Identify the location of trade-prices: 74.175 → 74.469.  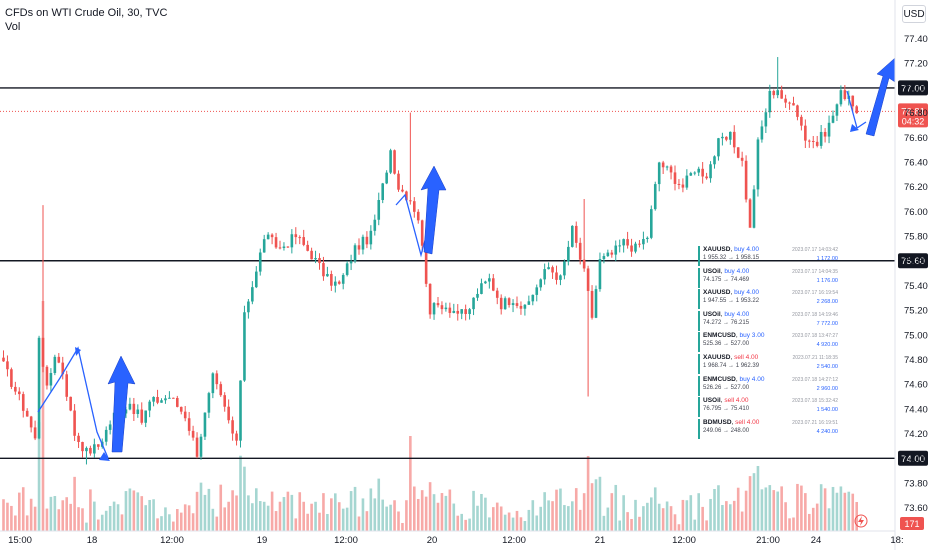
(726, 279).